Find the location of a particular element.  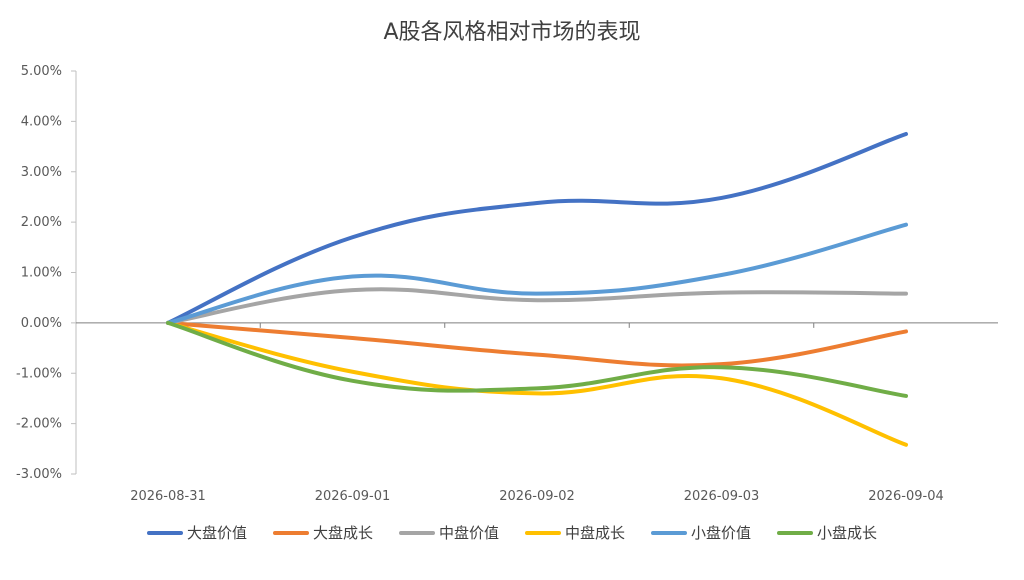

legend: 大盘价值 大盘成长 中盘价值 中盘成长 小盘价值 小盘成长 is located at coordinates (512, 532).